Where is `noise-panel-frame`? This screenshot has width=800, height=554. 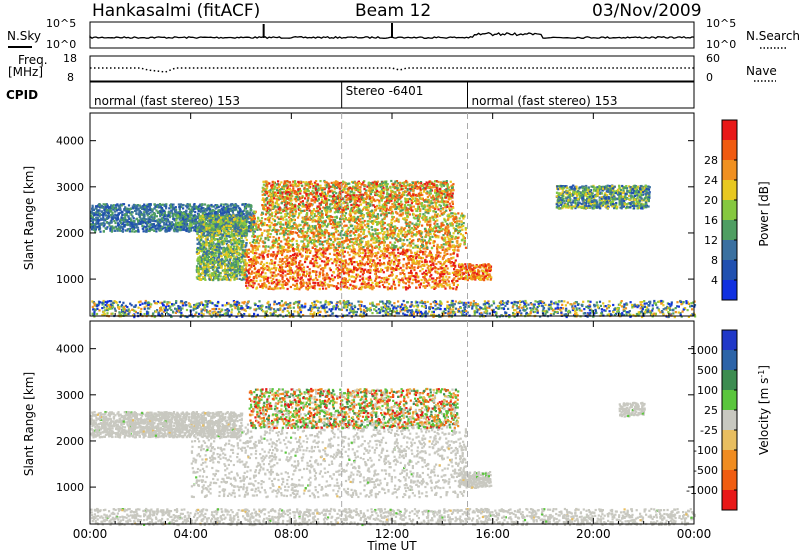 noise-panel-frame is located at coordinates (392, 35).